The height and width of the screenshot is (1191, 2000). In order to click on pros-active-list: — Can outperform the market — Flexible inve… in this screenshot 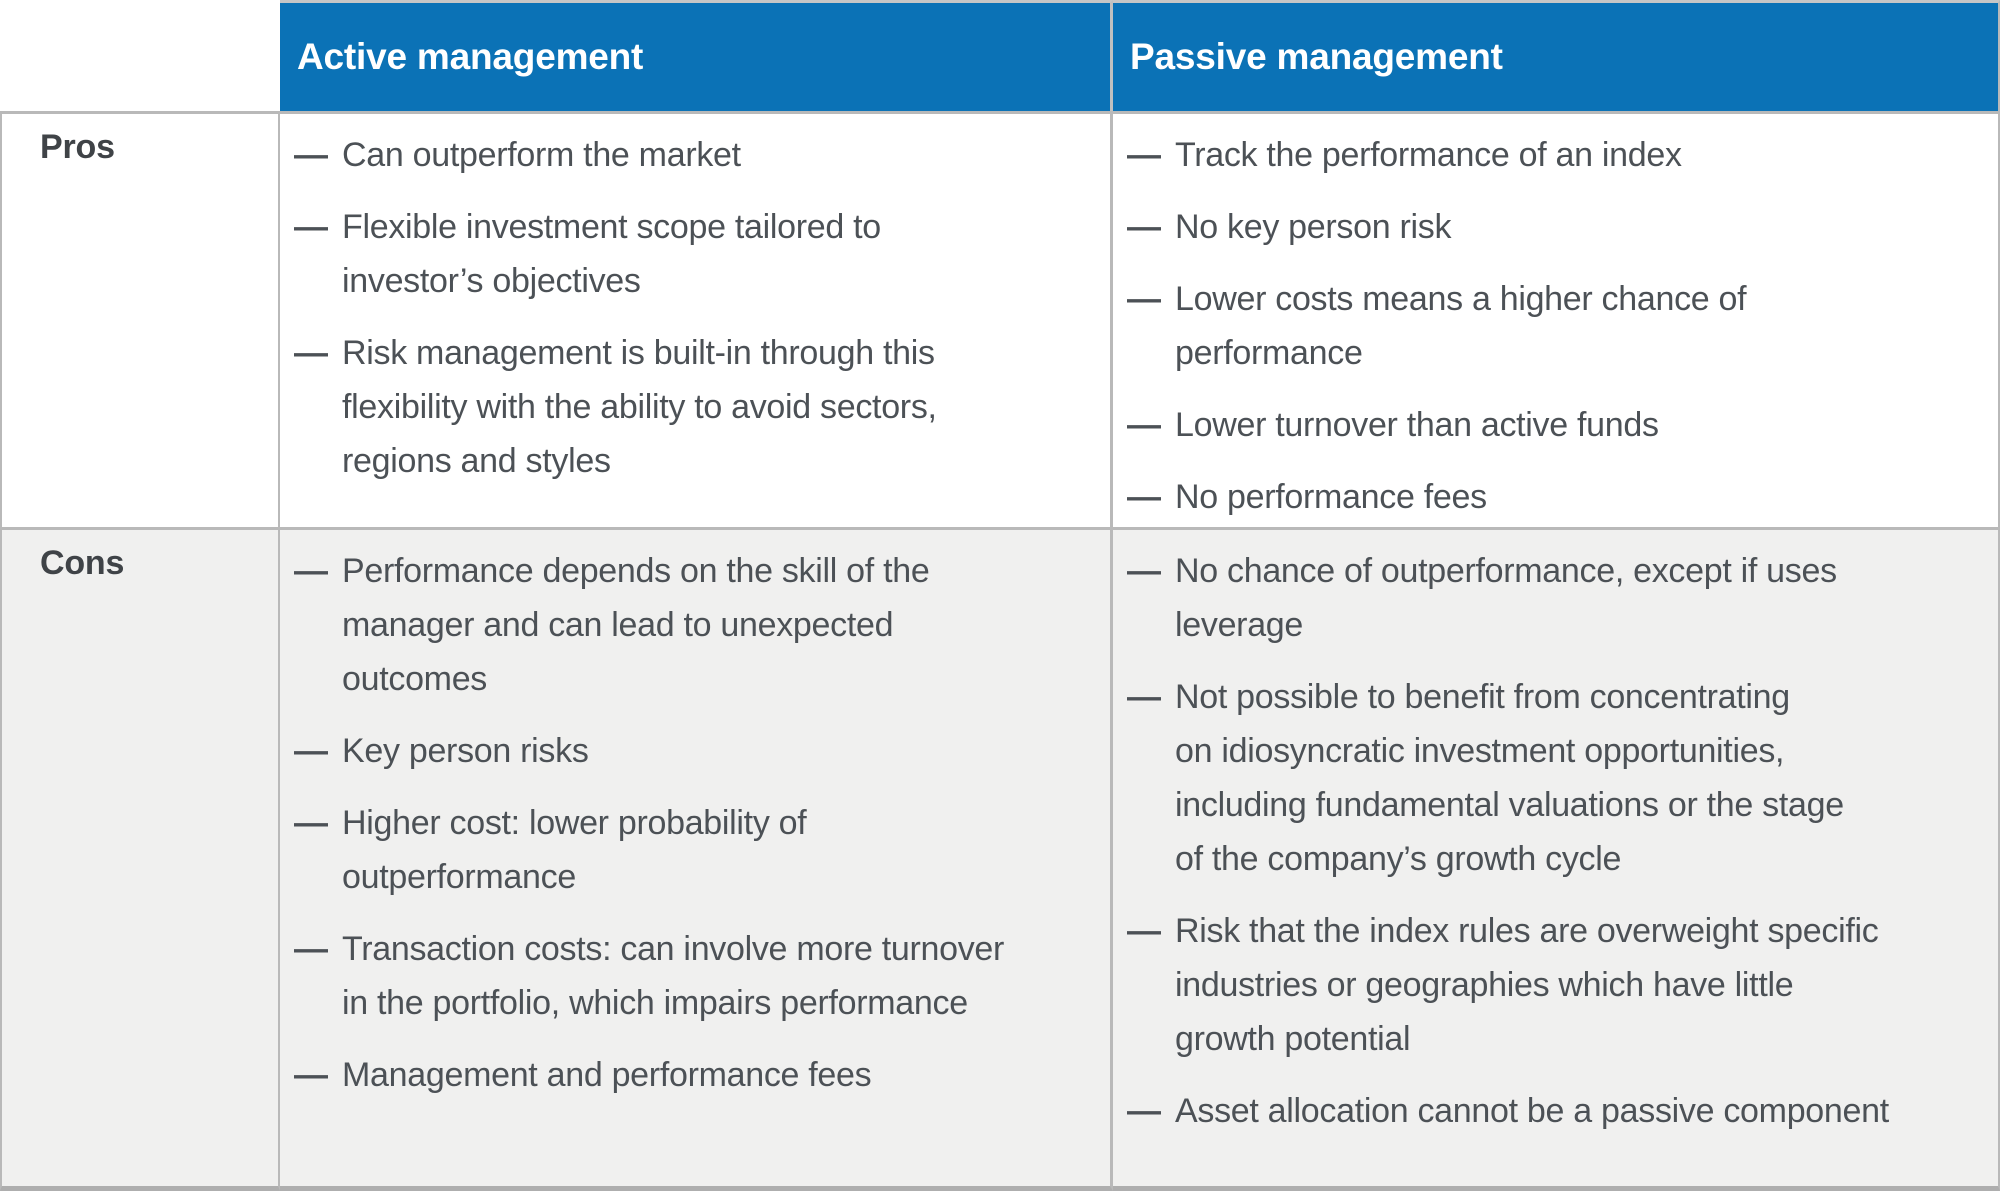, I will do `click(694, 308)`.